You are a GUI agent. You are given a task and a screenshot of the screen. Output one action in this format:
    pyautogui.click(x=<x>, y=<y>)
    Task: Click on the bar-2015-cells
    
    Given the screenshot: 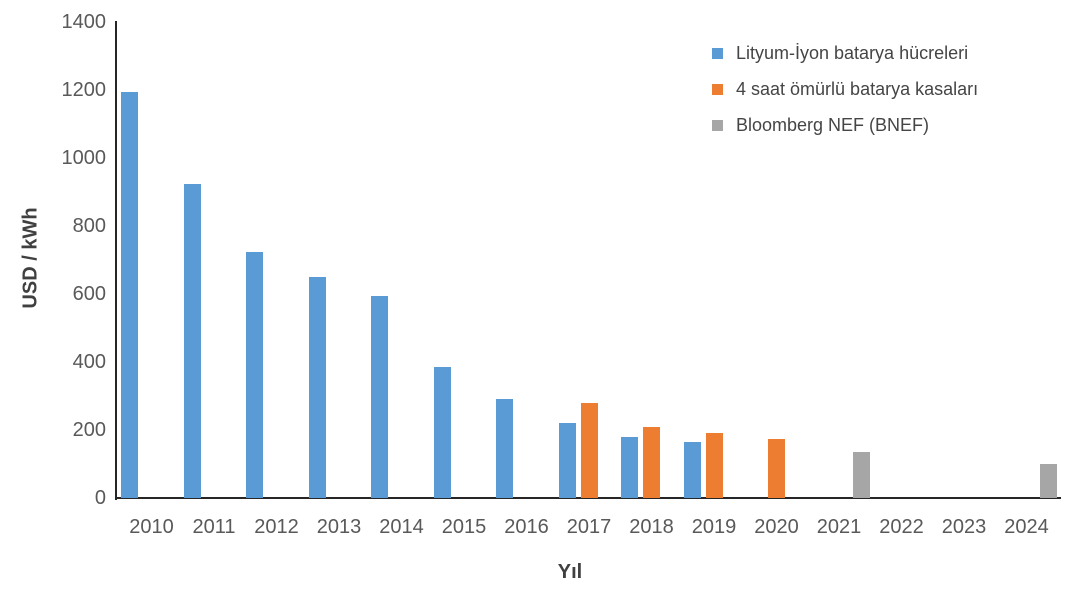 What is the action you would take?
    pyautogui.click(x=442, y=432)
    